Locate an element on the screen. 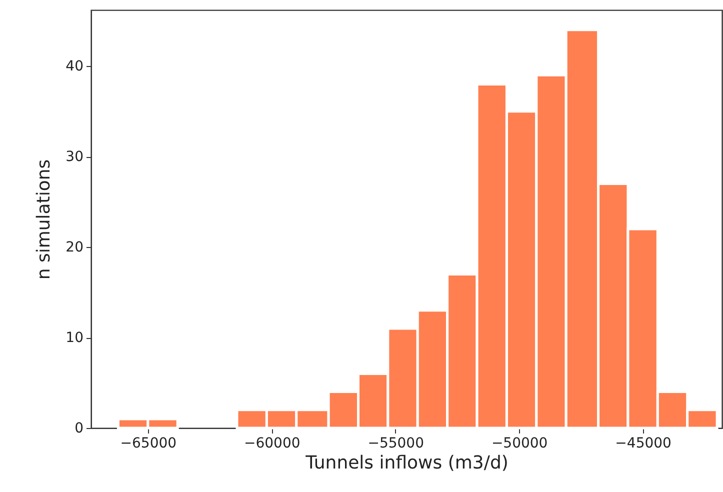 This screenshot has width=723, height=492. y-tick-label: 30 is located at coordinates (75, 157).